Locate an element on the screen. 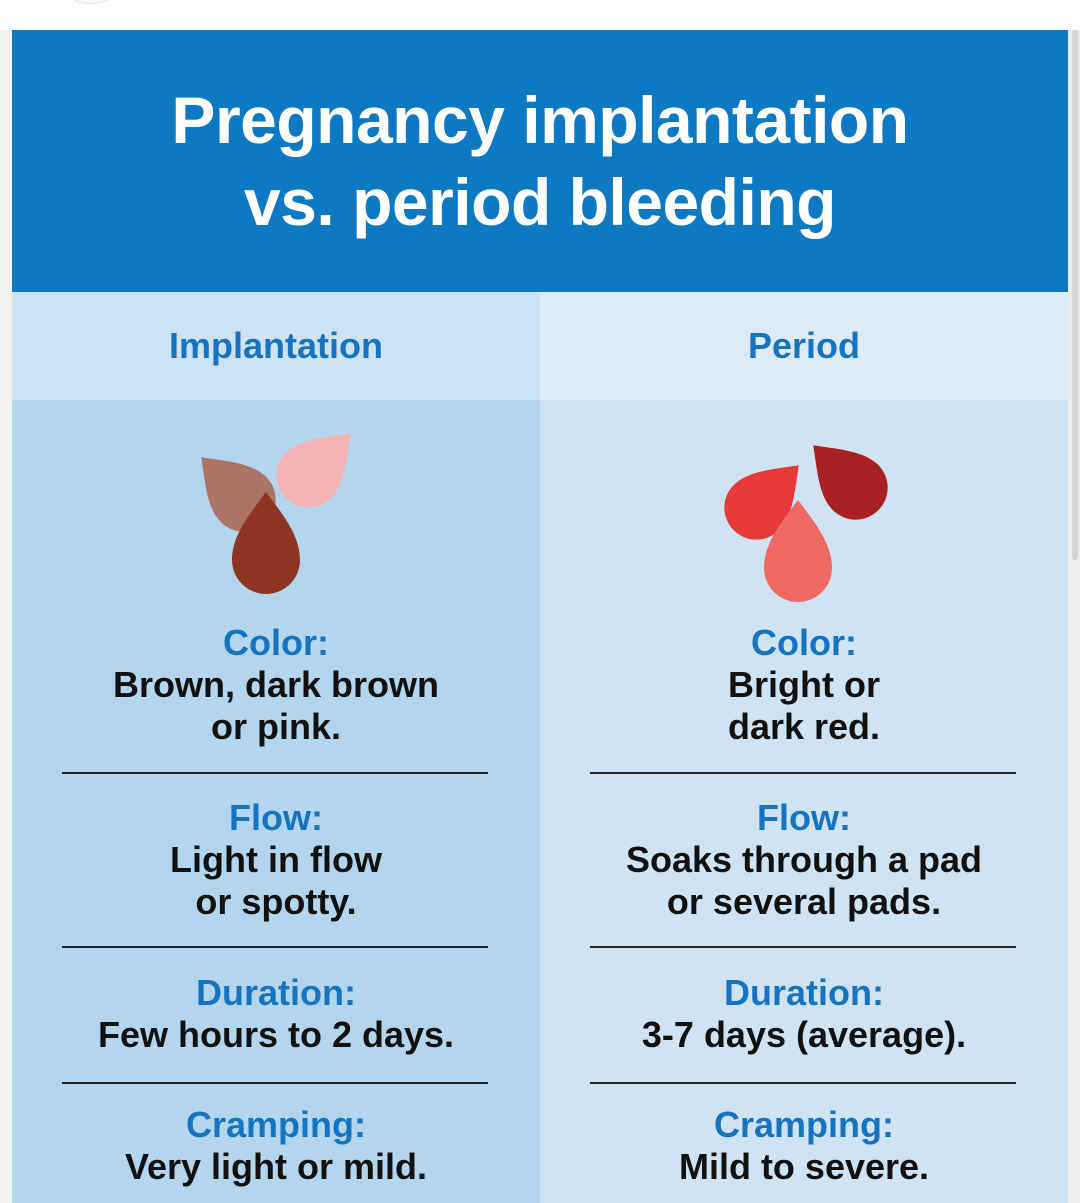 This screenshot has height=1203, width=1080. top-bar is located at coordinates (540, 15).